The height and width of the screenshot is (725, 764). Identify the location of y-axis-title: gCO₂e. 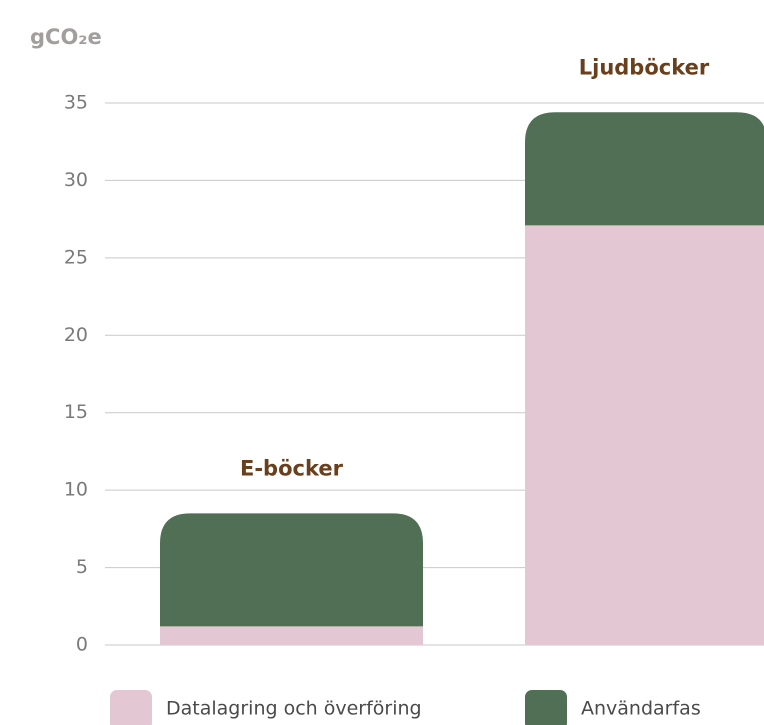
(66, 37).